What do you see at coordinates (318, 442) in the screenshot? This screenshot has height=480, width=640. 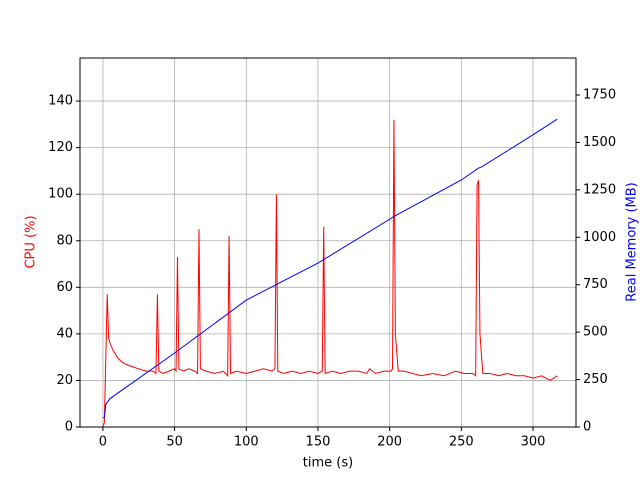 I see `x-tick-label: 150` at bounding box center [318, 442].